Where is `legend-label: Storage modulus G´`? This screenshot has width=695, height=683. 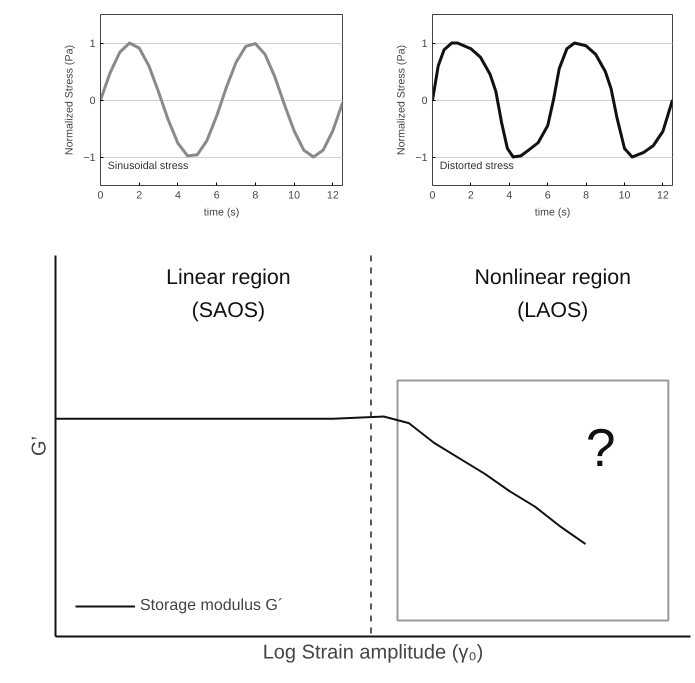
legend-label: Storage modulus G´ is located at coordinates (212, 606).